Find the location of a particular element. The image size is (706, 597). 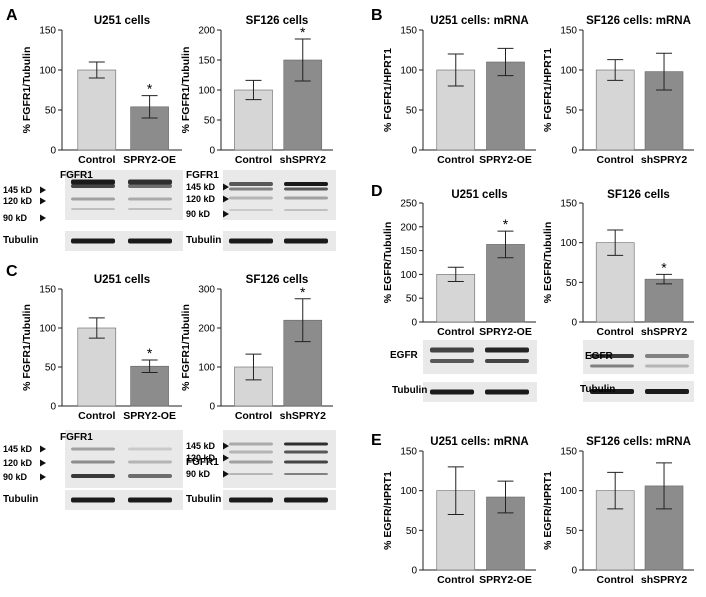

molecular-weight-marker: 90 kD is located at coordinates (198, 474).